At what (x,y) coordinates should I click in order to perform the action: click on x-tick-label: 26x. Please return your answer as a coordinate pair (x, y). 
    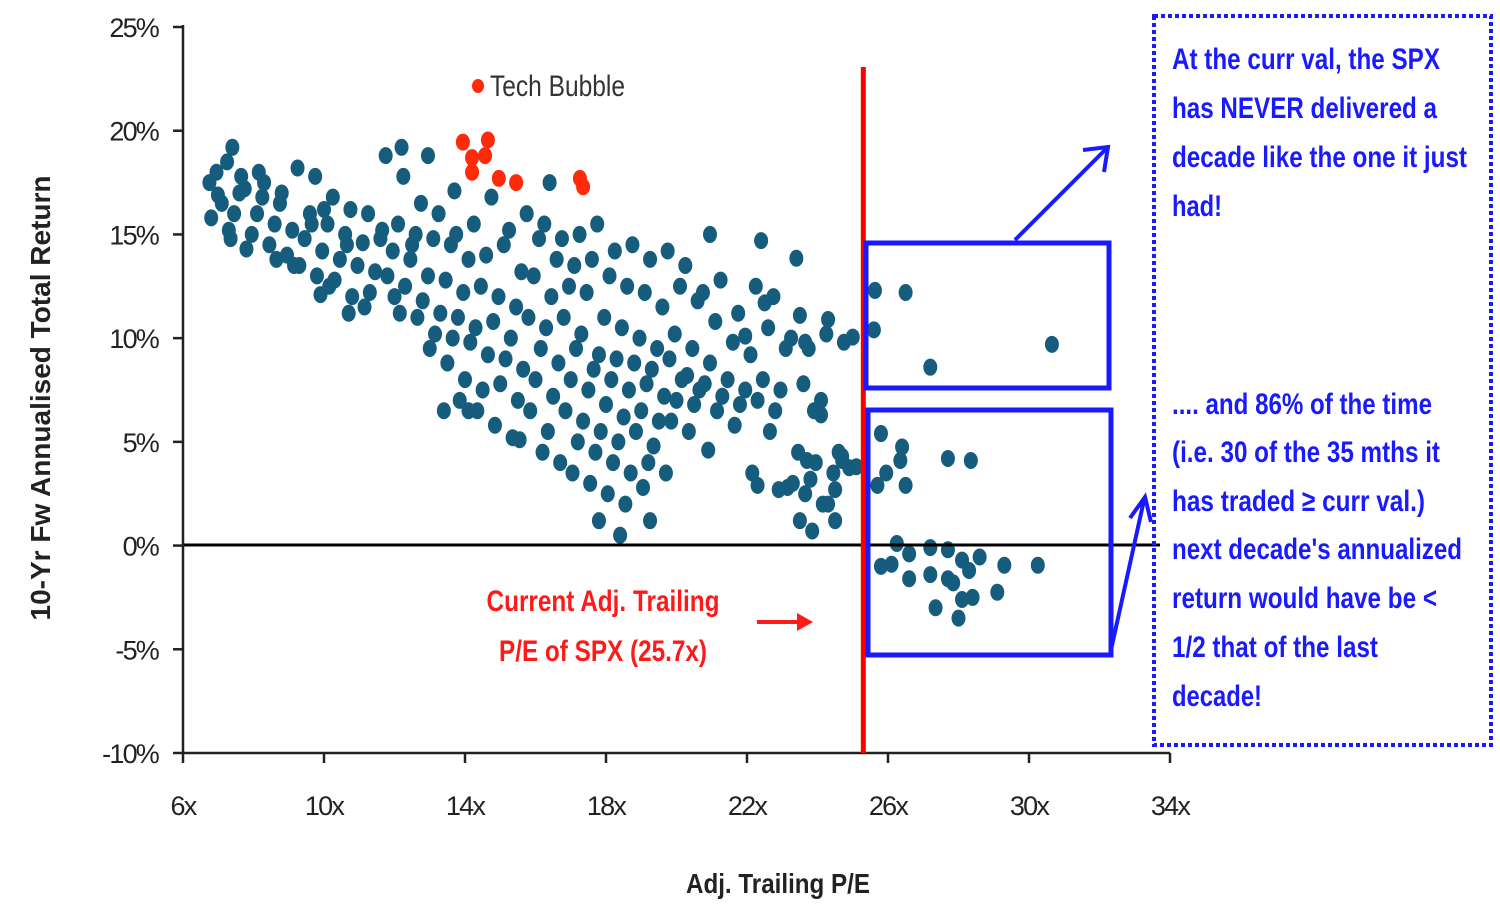
    Looking at the image, I should click on (889, 806).